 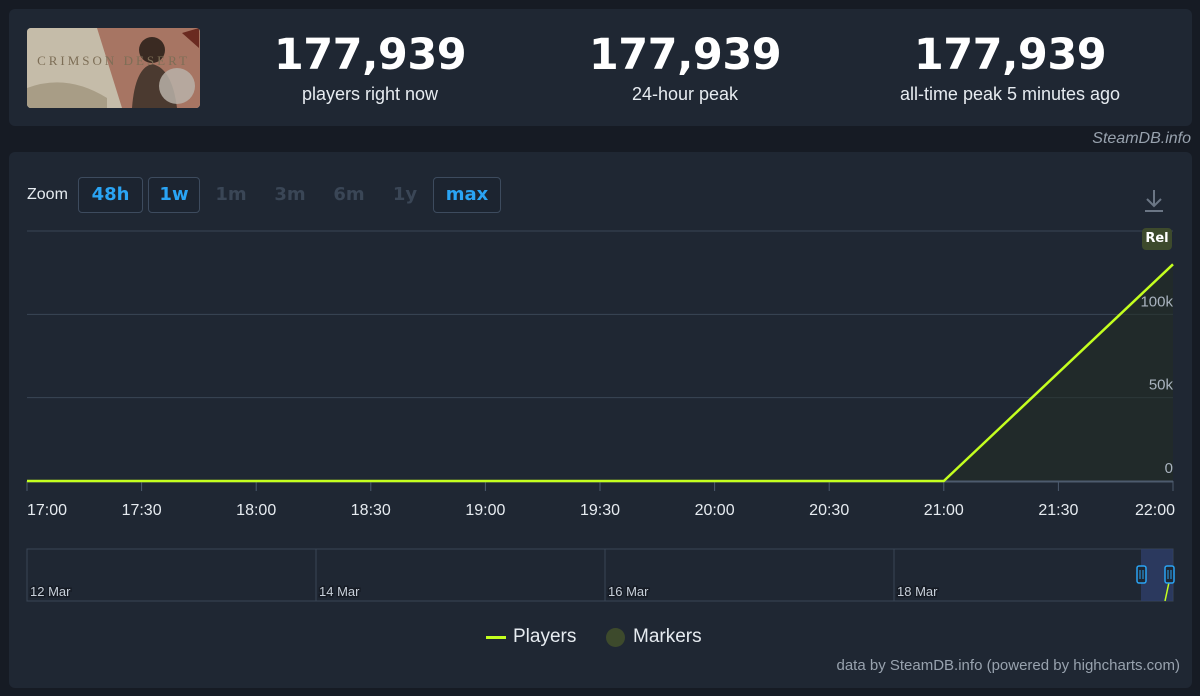 I want to click on zoom-label: Zoom, so click(x=47, y=194).